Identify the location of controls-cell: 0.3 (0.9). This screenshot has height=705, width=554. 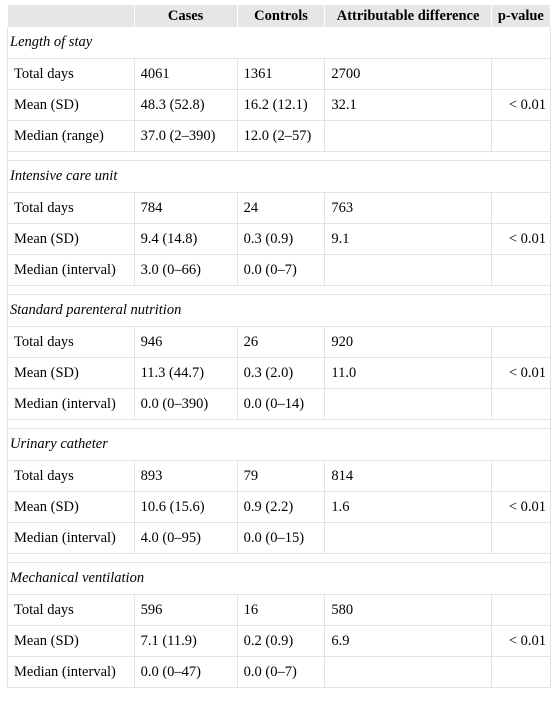
(281, 239).